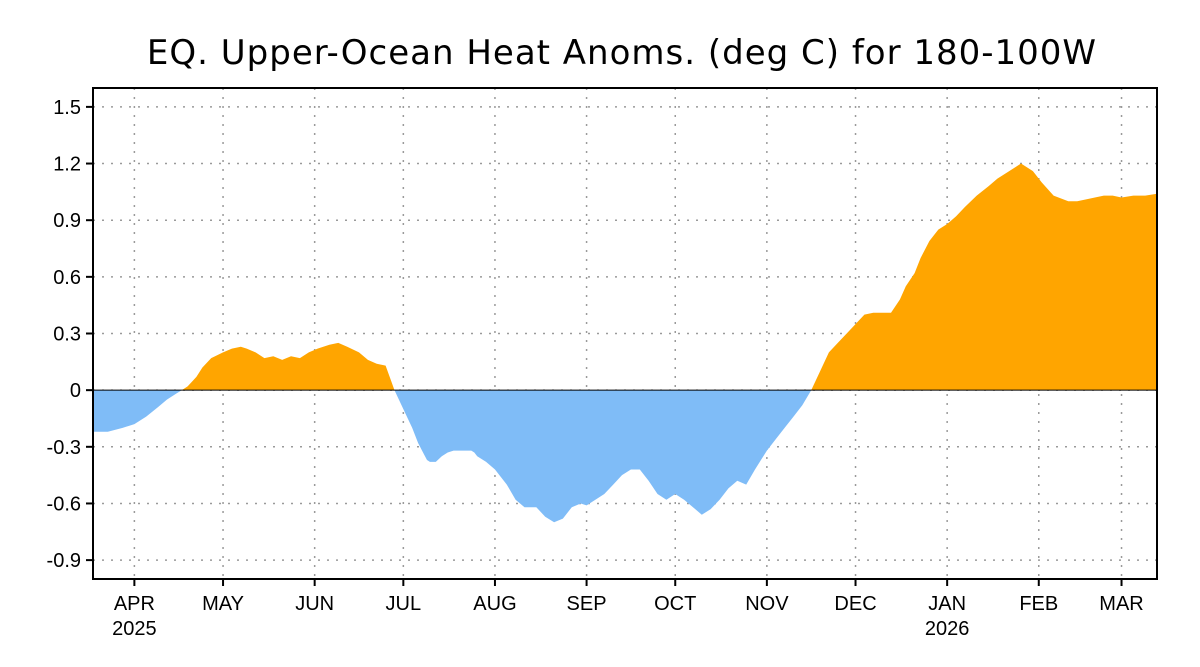  I want to click on x-tick-label: MAY, so click(223, 604).